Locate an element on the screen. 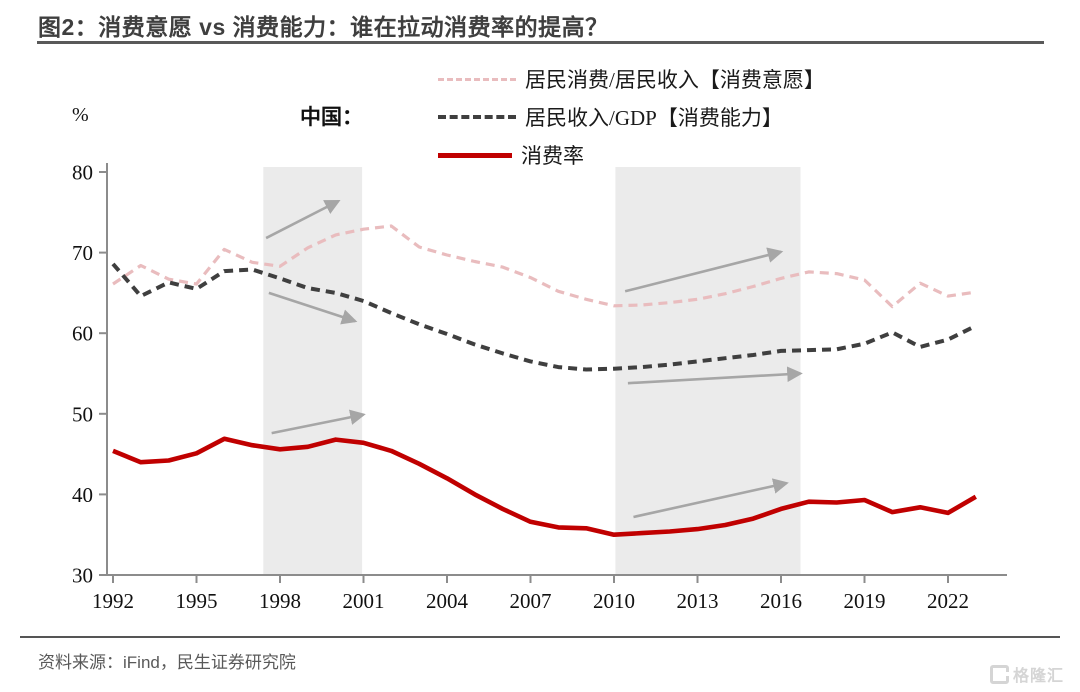 The height and width of the screenshot is (692, 1080). figure-title: 图2：消费意愿 vs 消费能力：谁在拉动消费率的提高？ is located at coordinates (323, 27).